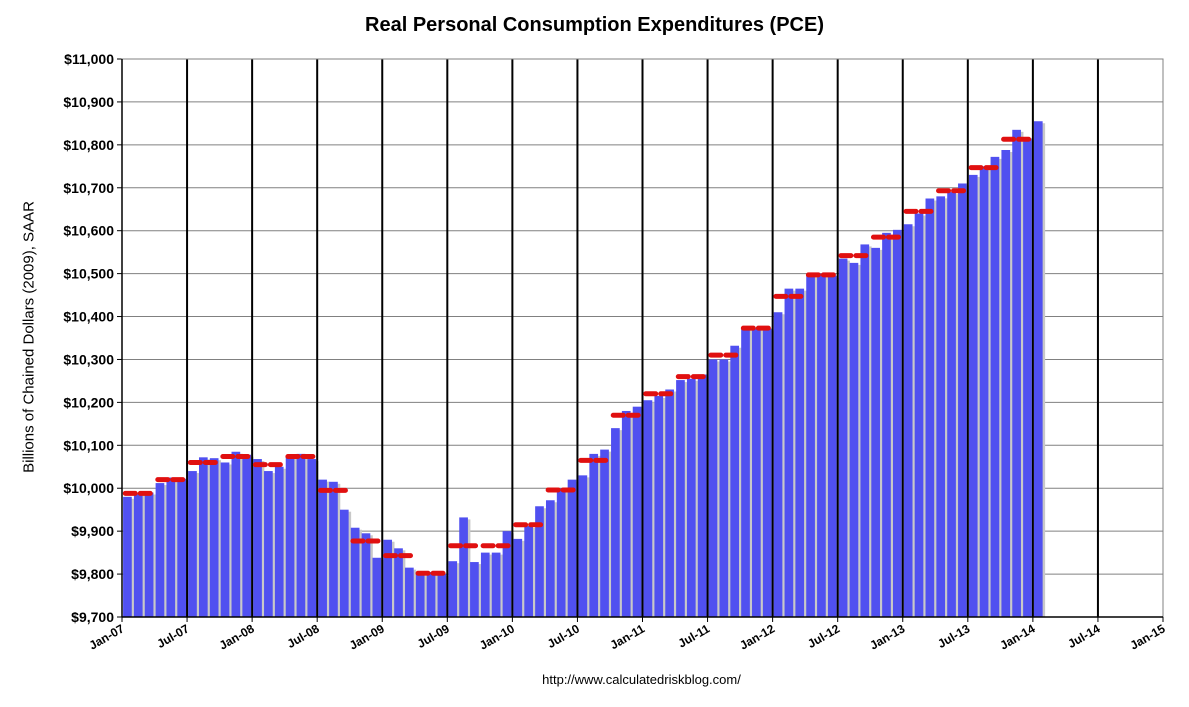 The height and width of the screenshot is (707, 1189). Describe the element at coordinates (88, 359) in the screenshot. I see `y-tick-label: $10,300` at that location.